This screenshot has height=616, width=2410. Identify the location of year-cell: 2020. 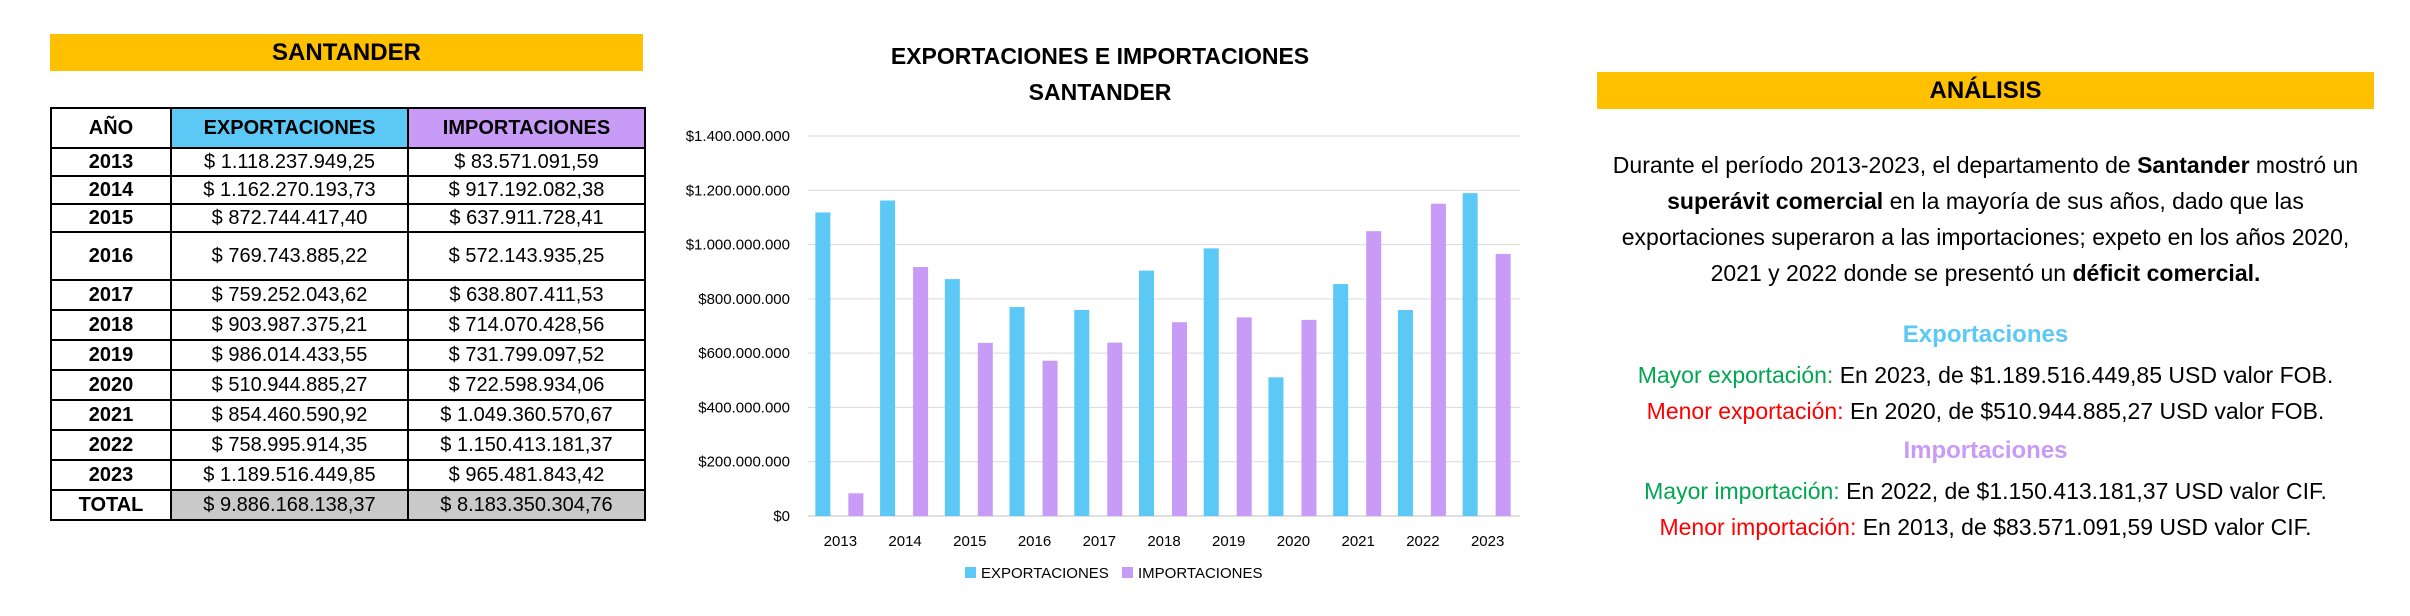
(111, 385).